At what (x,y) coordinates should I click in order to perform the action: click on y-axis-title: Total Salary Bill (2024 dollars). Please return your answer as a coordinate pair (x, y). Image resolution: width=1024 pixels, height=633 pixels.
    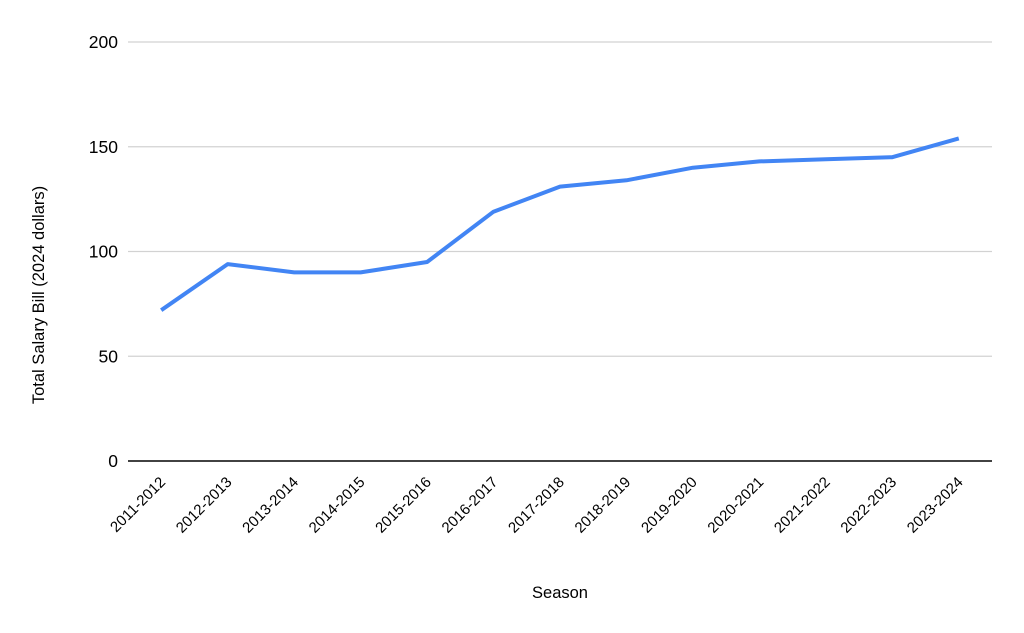
    Looking at the image, I should click on (39, 295).